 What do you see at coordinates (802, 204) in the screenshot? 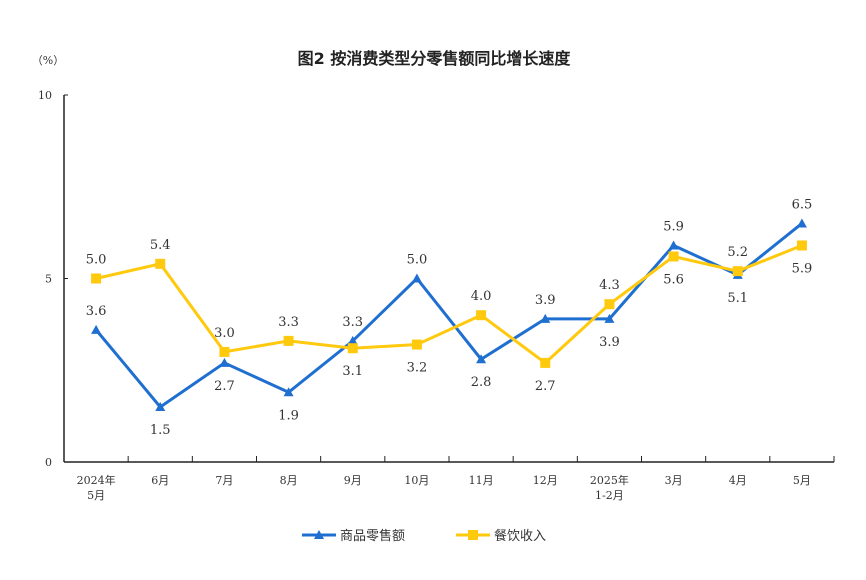
I see `data-label: 6.5` at bounding box center [802, 204].